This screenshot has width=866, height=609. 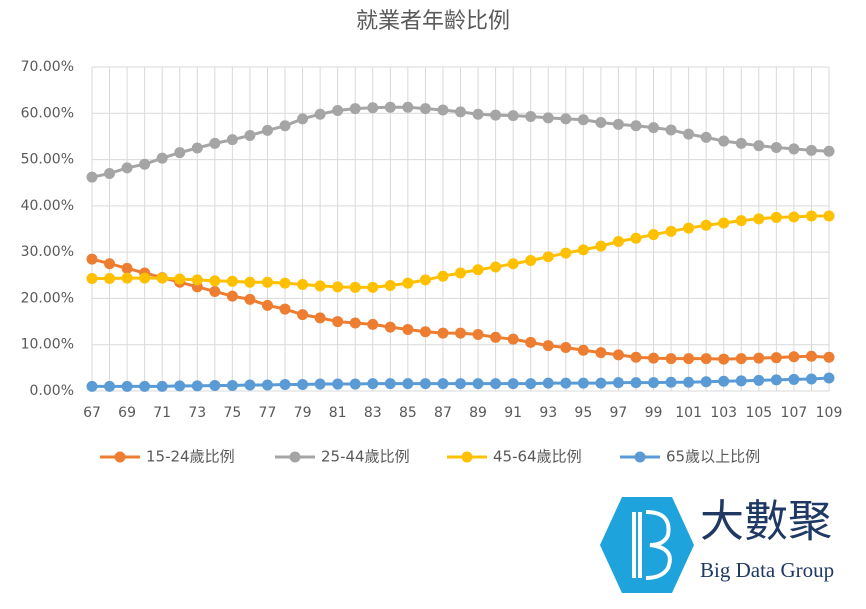 What do you see at coordinates (713, 457) in the screenshot?
I see `legend-label: 65歲以上比例` at bounding box center [713, 457].